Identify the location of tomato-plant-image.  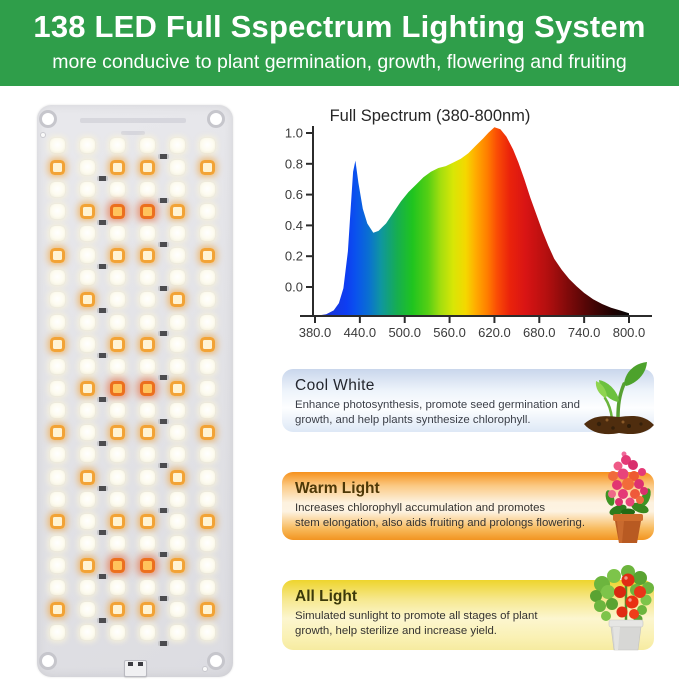
(623, 608).